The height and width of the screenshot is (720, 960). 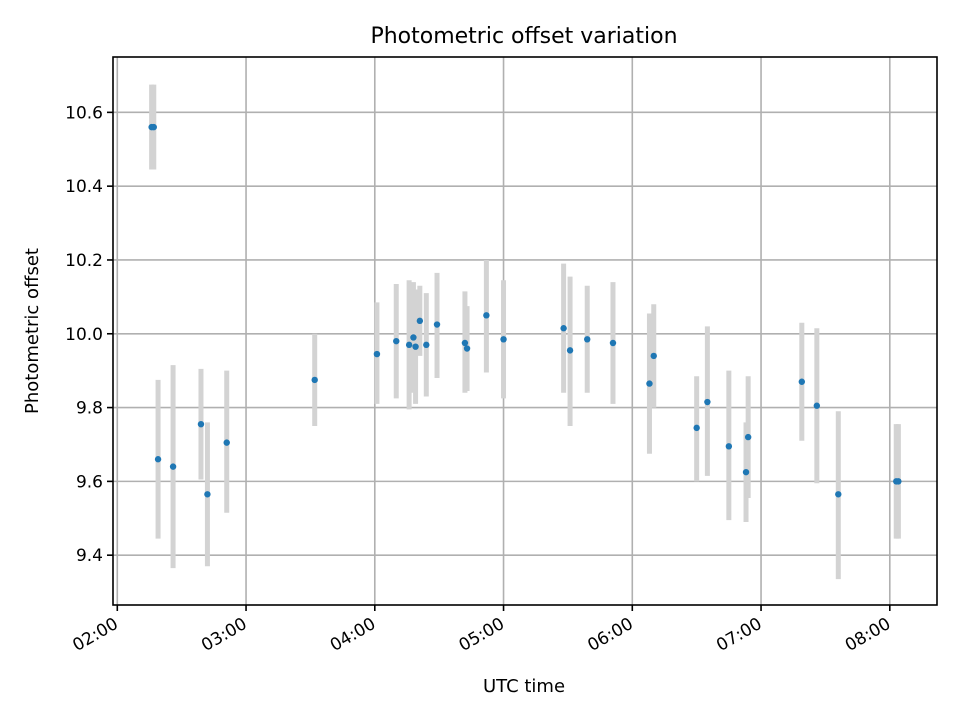 I want to click on y-tick-label: 10.6, so click(x=84, y=113).